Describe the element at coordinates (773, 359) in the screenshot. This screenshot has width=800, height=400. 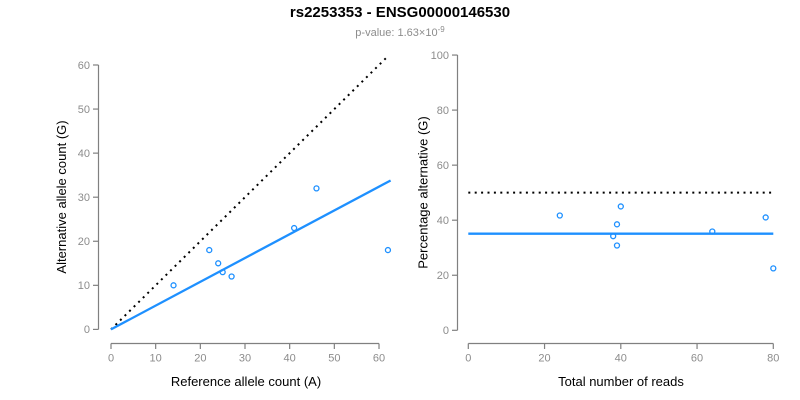
I see `x-tick-label: 80` at that location.